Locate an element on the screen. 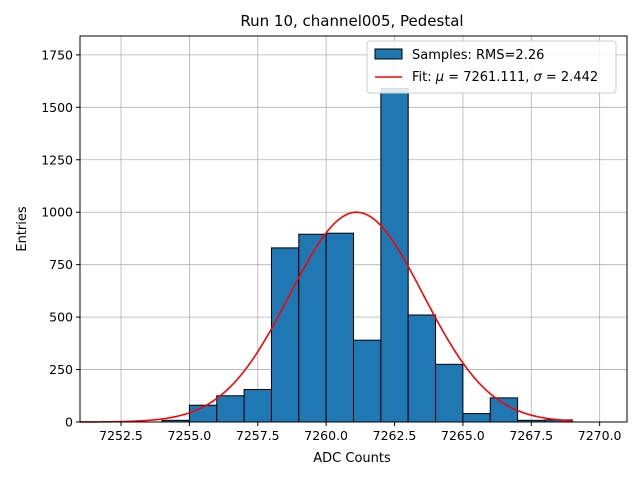 The height and width of the screenshot is (480, 640). y-axis-title: Entries is located at coordinates (22, 229).